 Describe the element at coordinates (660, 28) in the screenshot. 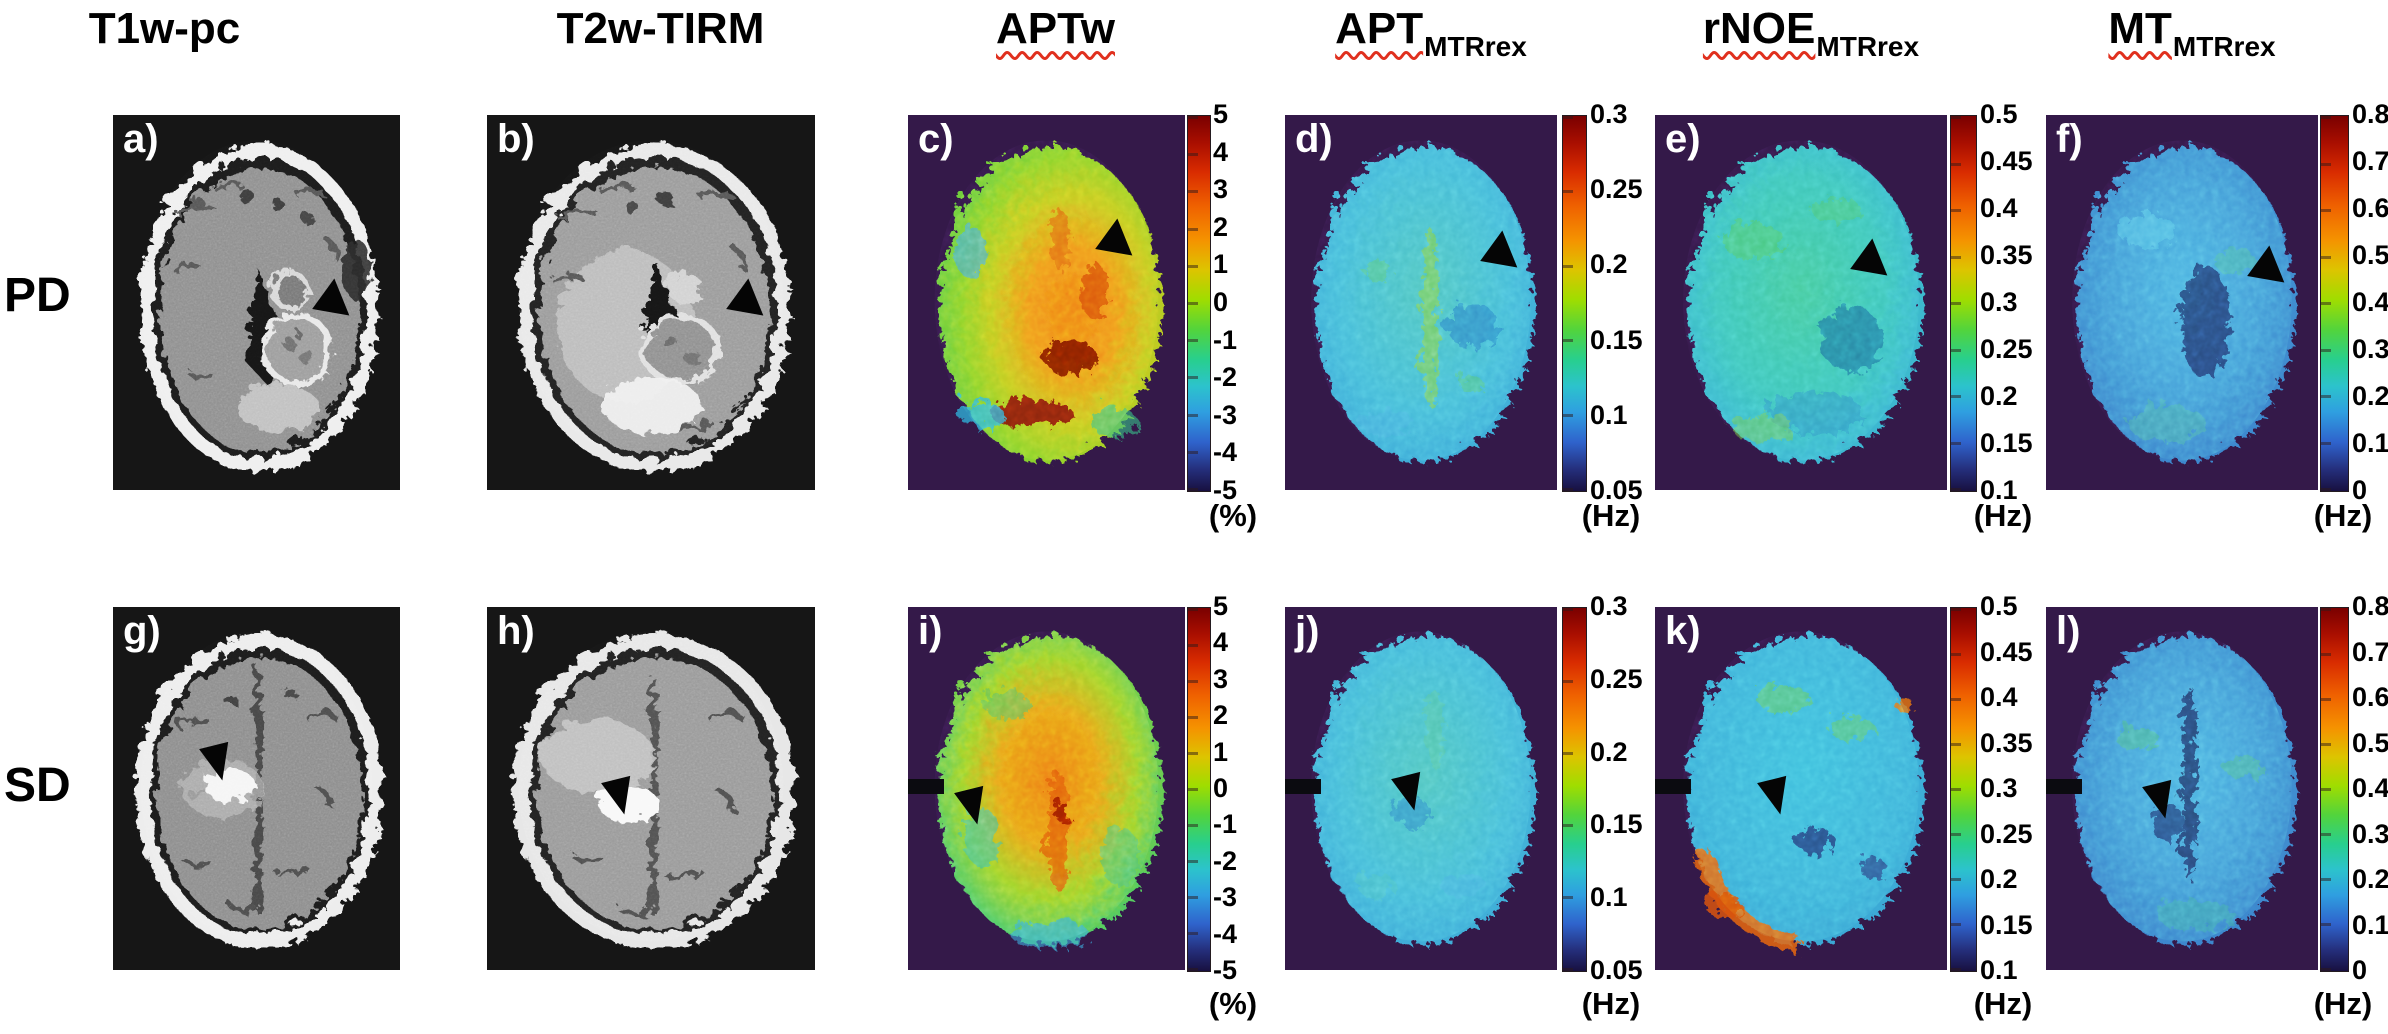

I see `column-header-t2w-tirm: T2w-TIRM` at that location.